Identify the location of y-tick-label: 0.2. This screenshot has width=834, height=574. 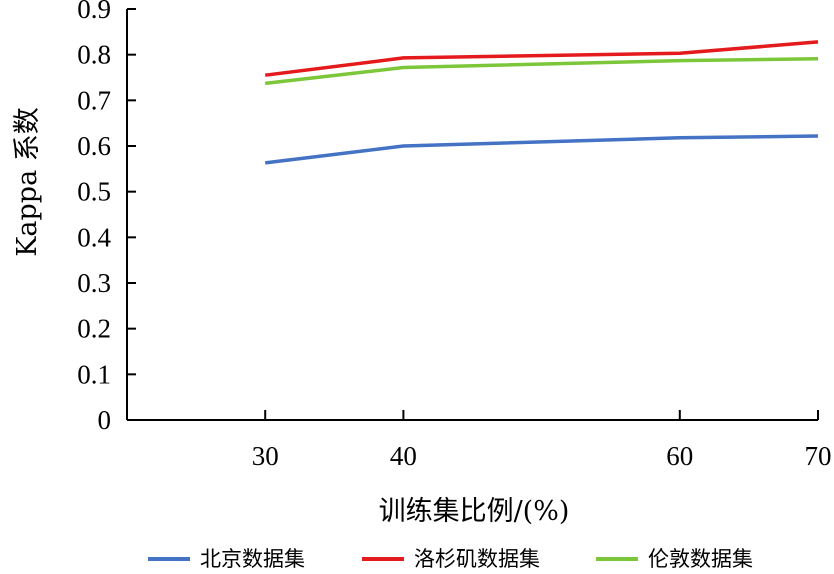
(94, 329).